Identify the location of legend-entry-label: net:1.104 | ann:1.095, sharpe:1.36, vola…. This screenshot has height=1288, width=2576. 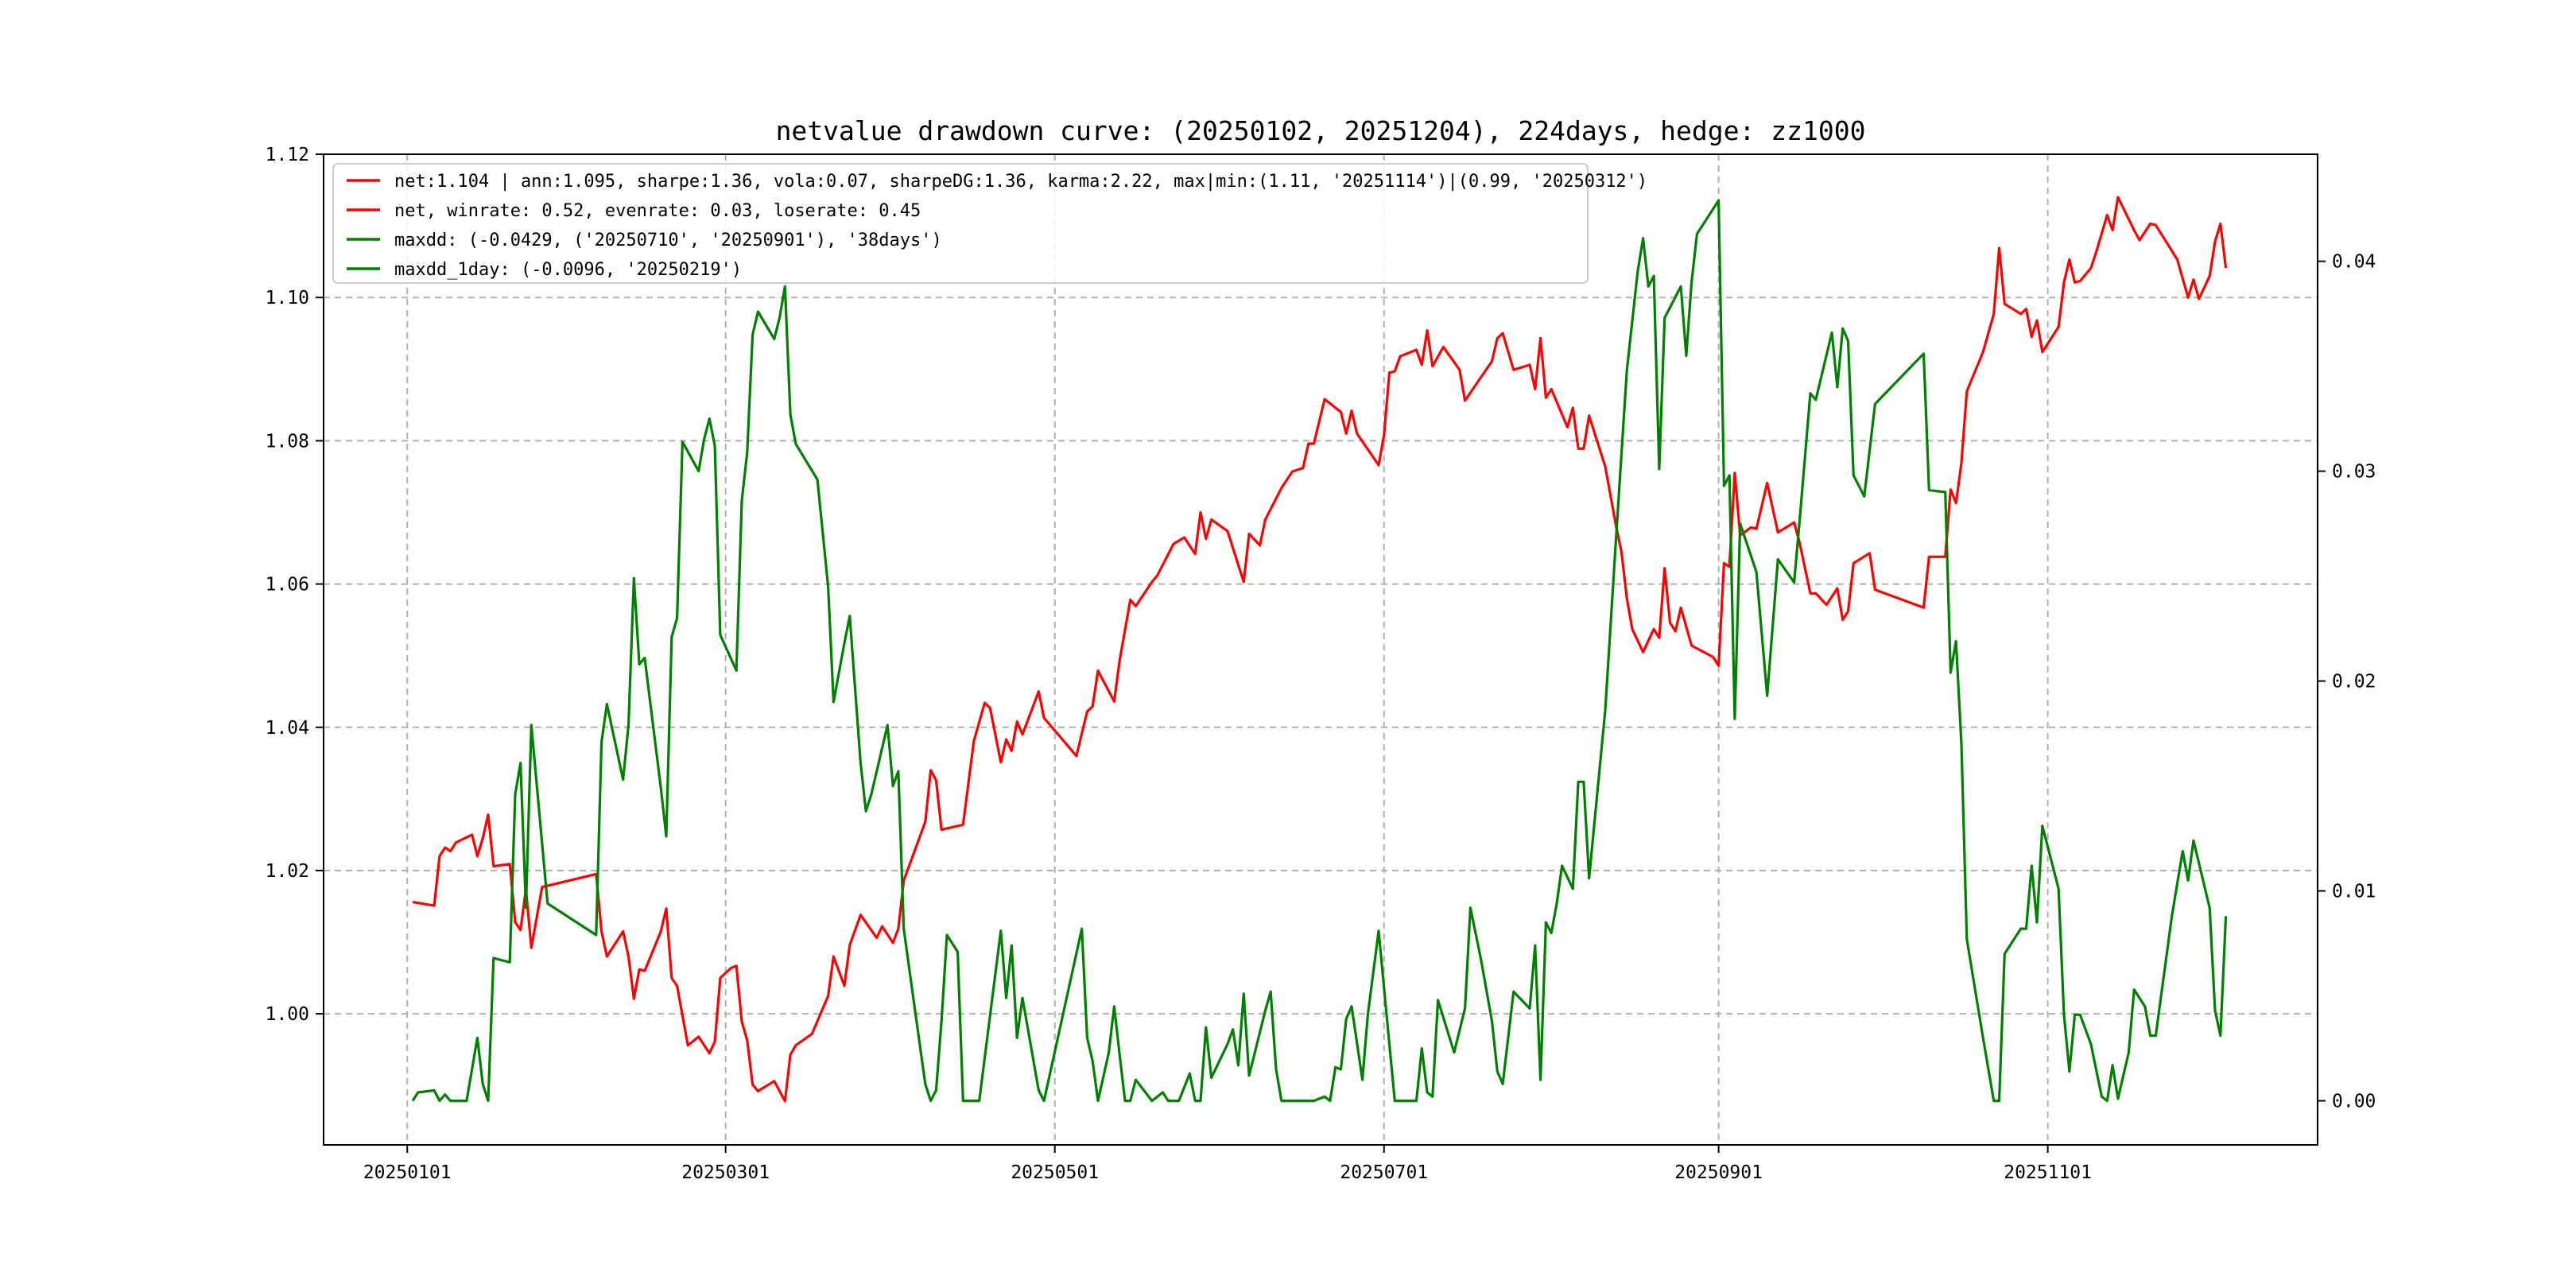
(1021, 182).